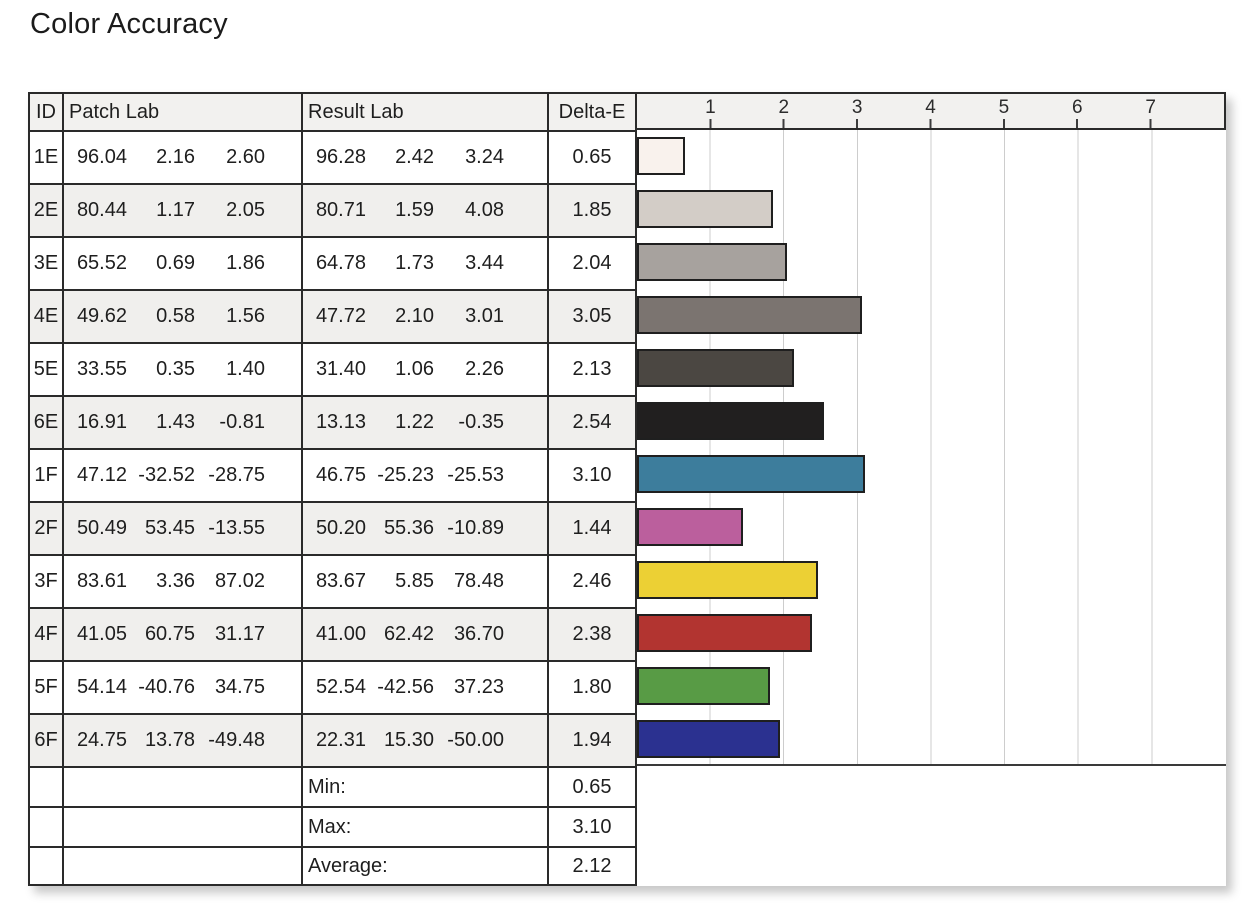  What do you see at coordinates (931, 826) in the screenshot?
I see `chart-empty-area` at bounding box center [931, 826].